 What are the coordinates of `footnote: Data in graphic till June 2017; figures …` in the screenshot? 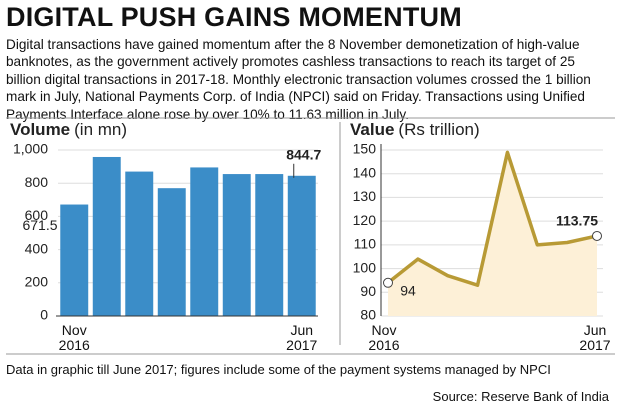 It's located at (278, 369).